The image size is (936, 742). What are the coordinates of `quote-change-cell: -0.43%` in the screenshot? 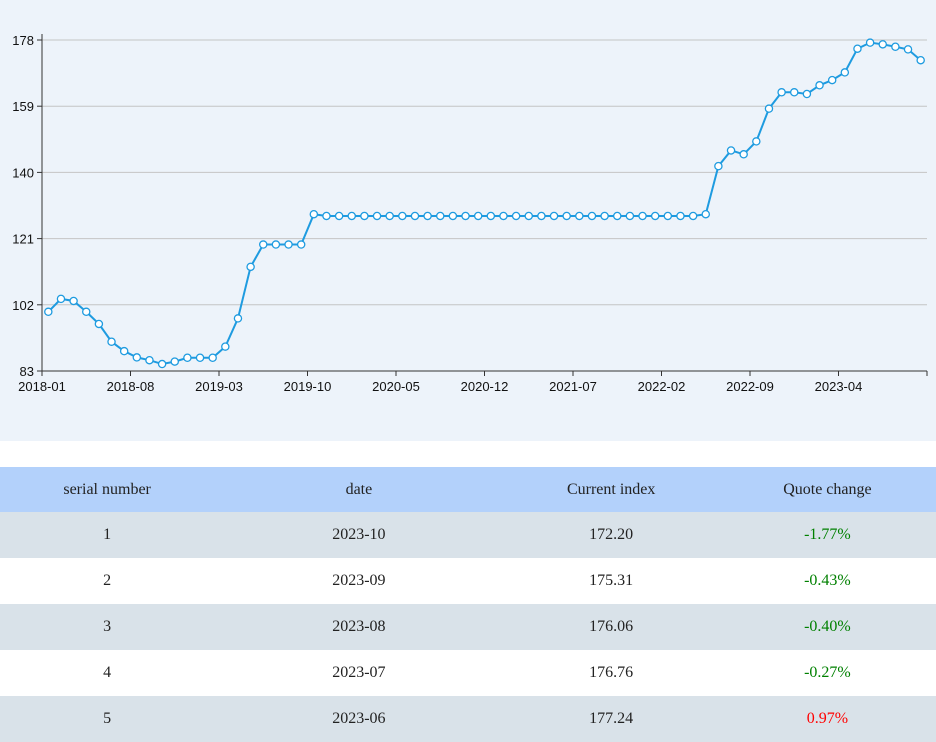 It's located at (827, 581).